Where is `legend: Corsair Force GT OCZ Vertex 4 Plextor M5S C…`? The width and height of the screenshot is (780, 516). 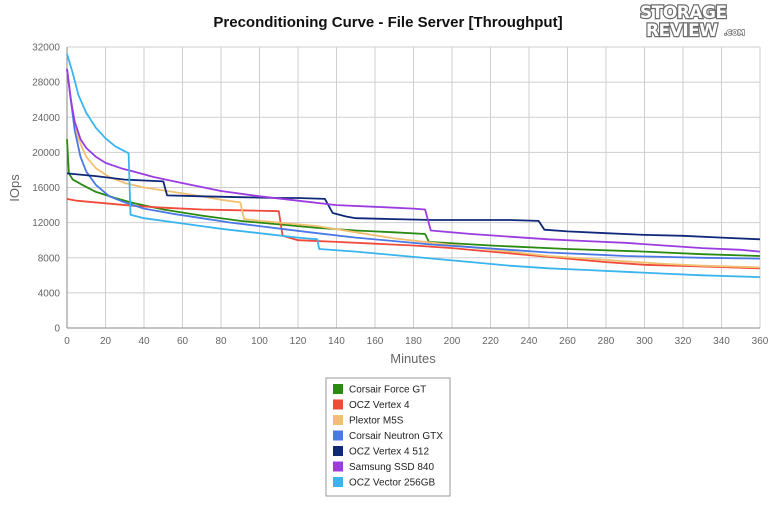
legend: Corsair Force GT OCZ Vertex 4 Plextor M5S C… is located at coordinates (388, 437).